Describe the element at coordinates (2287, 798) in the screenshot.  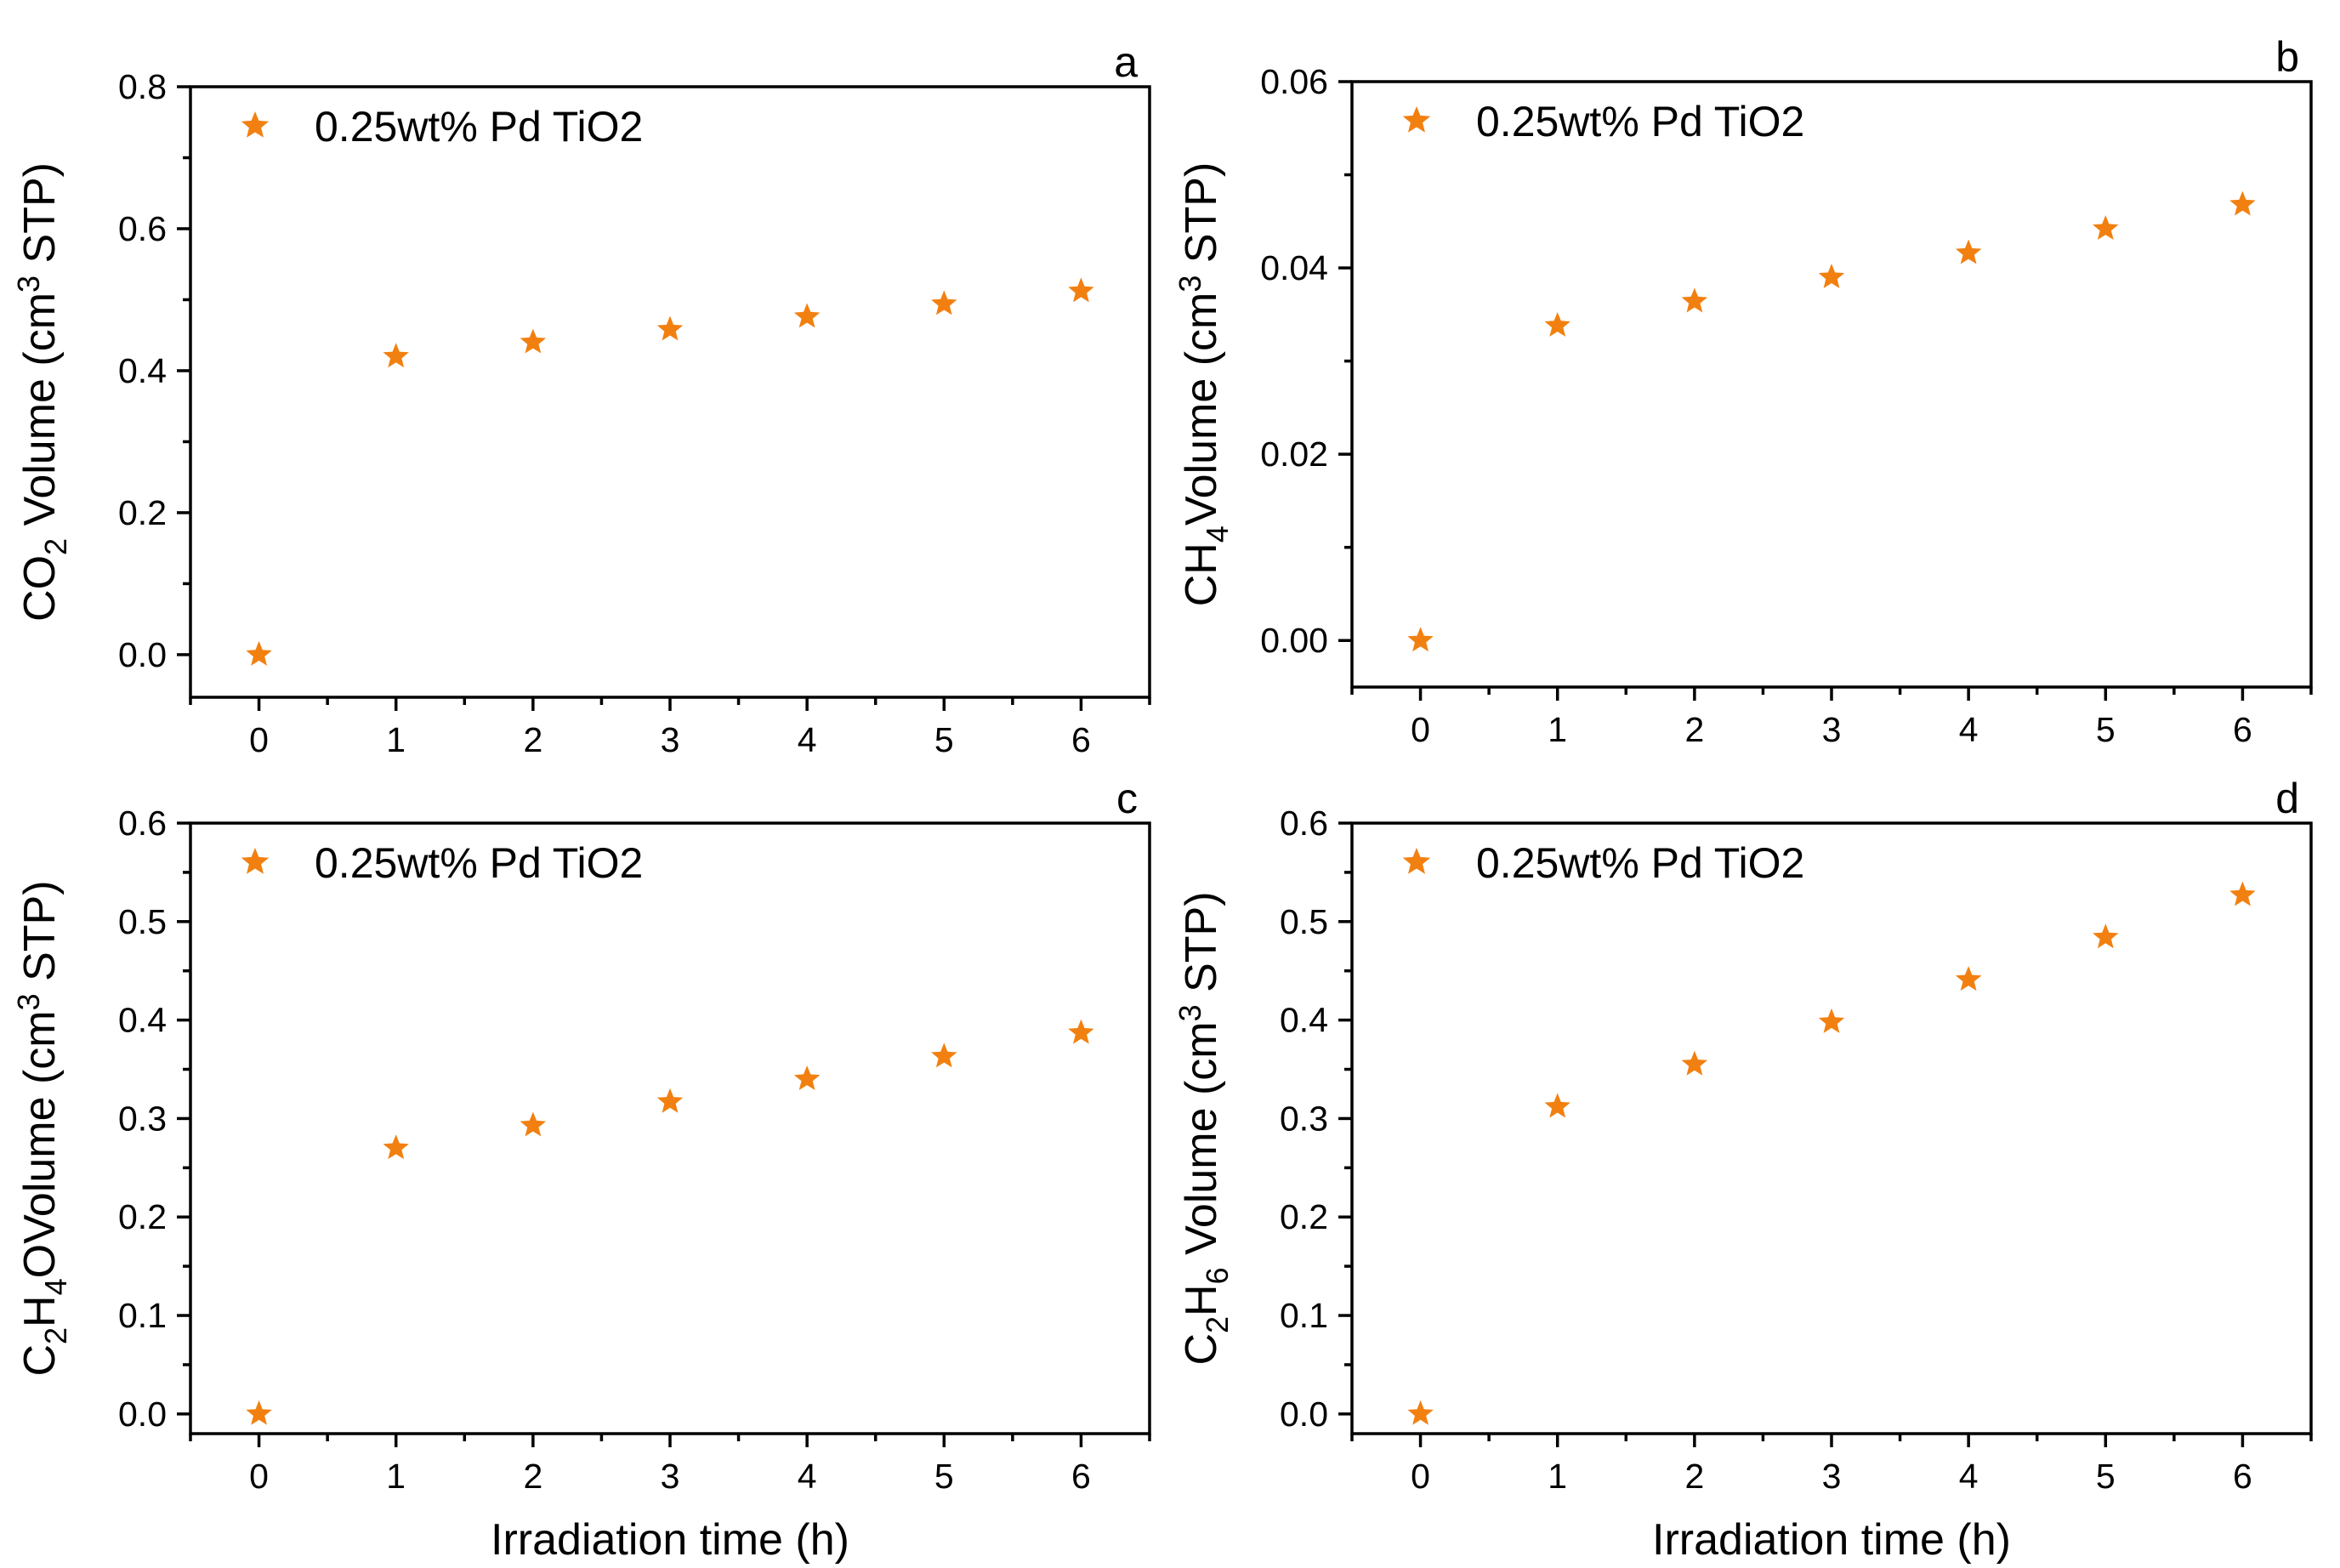
I see `panel-letter: d` at that location.